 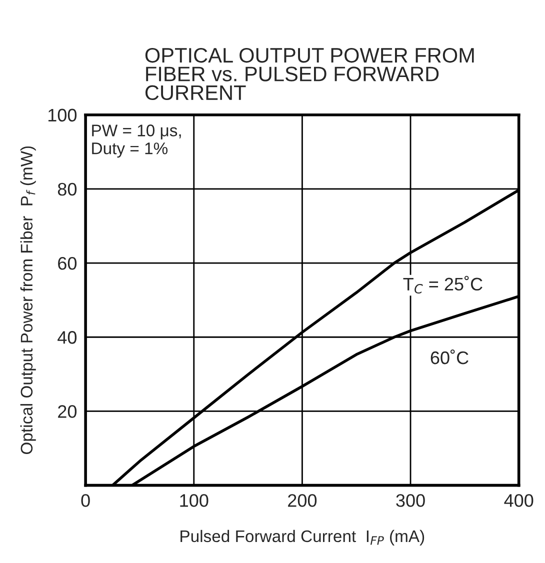 What do you see at coordinates (28, 300) in the screenshot?
I see `y-axis-title: Optical Output Power from Fiber P$_{f}$ (mW)` at bounding box center [28, 300].